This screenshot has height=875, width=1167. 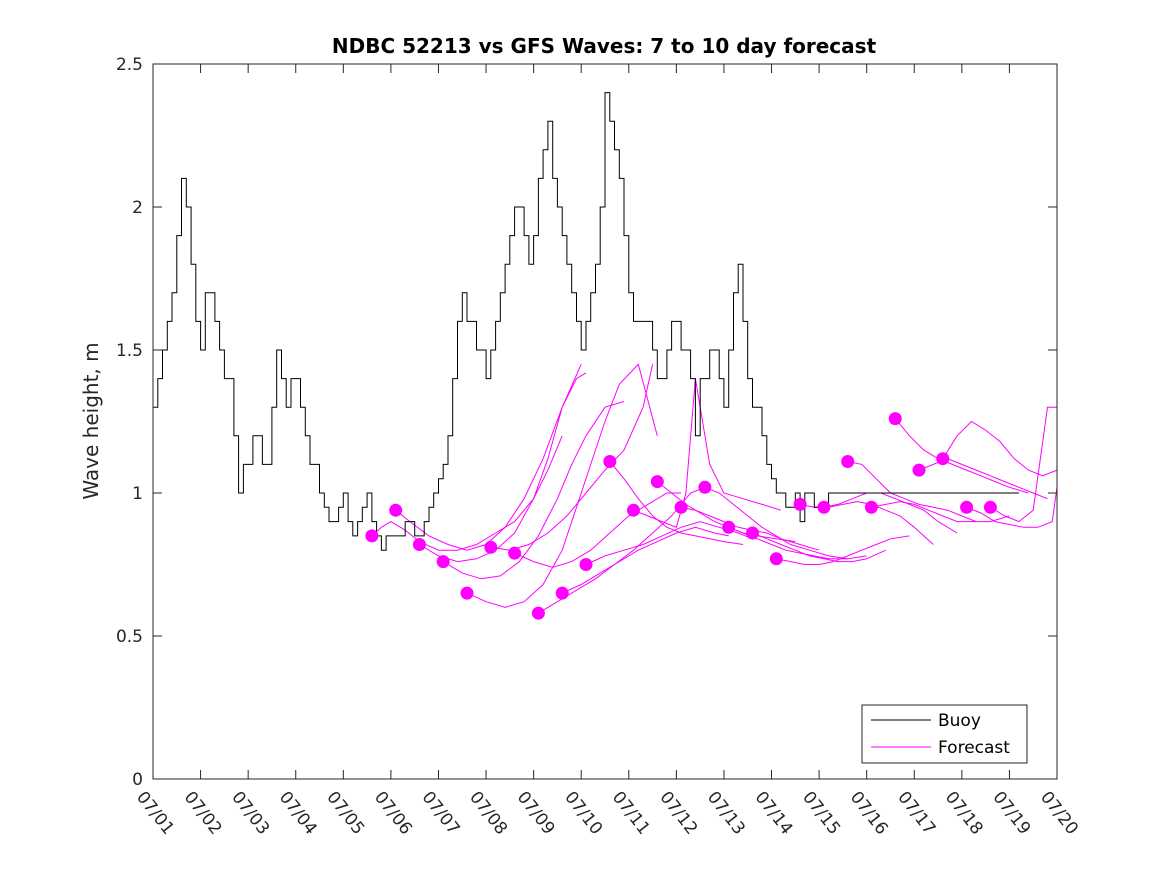 I want to click on legend-buoy-label: Buoy, so click(x=959, y=721).